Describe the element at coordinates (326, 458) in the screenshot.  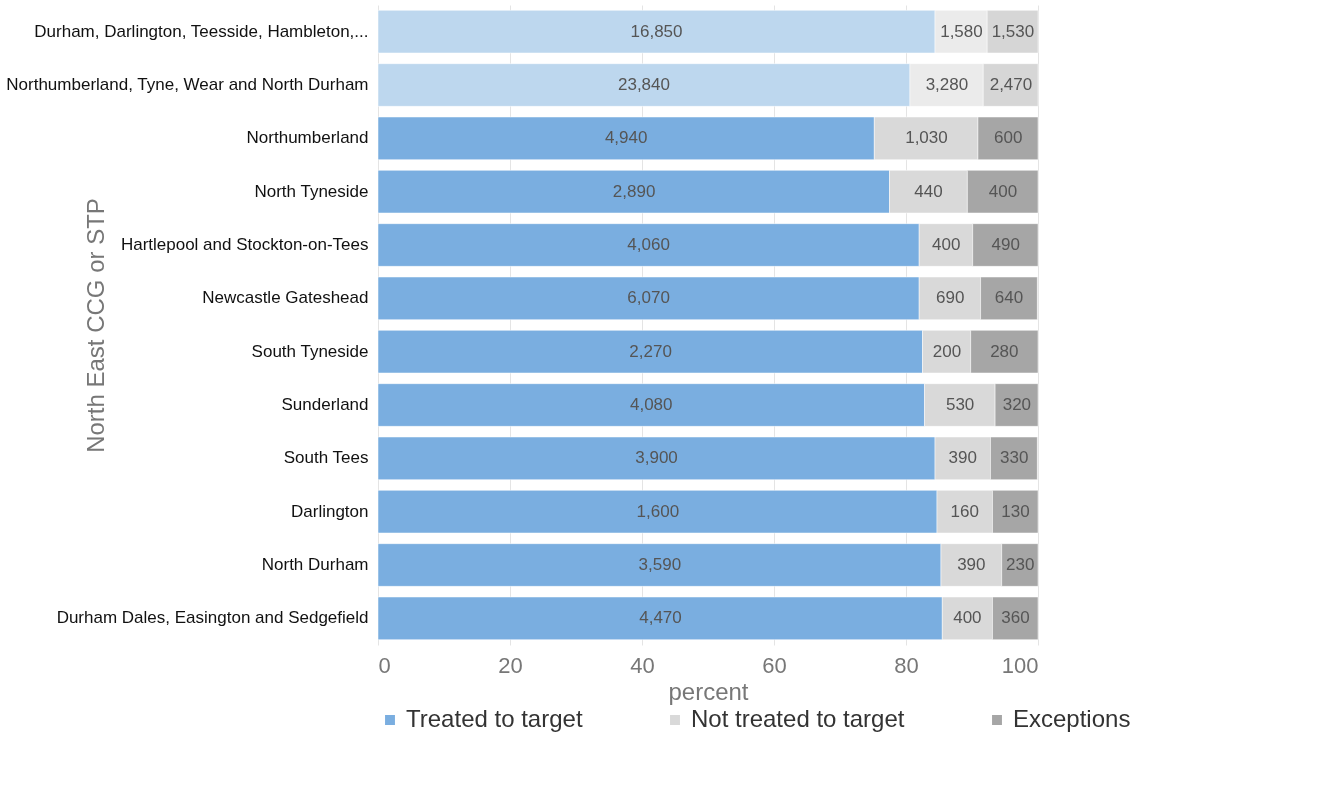
I see `y-tick-label: South Tees` at that location.